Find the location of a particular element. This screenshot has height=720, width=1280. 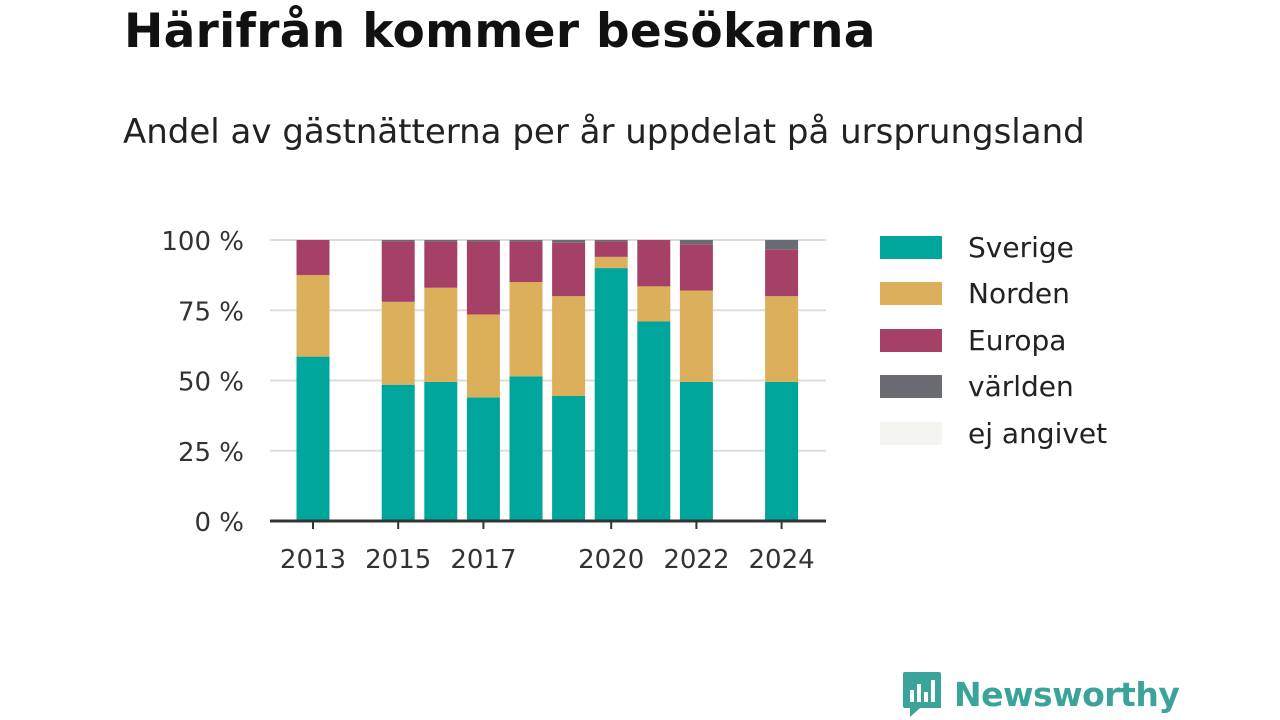

legend-item: ej angivet is located at coordinates (993, 433).